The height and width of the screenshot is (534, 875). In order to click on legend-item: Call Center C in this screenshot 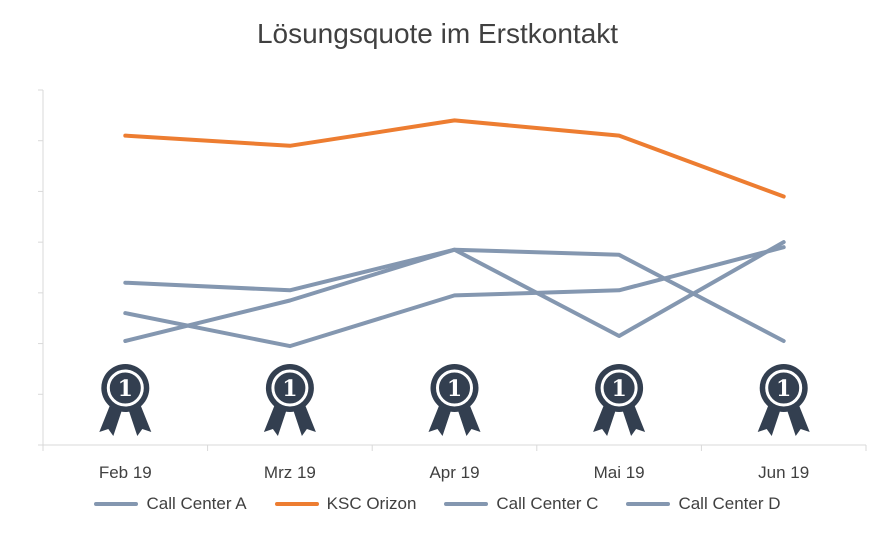, I will do `click(521, 504)`.